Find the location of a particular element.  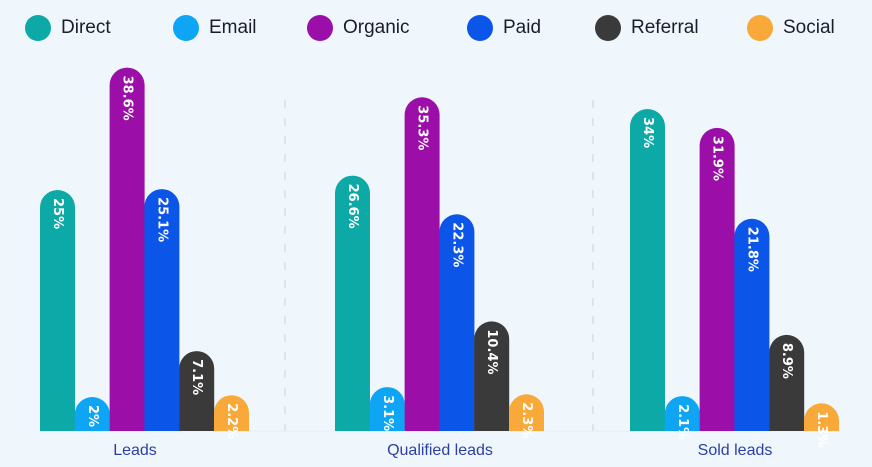

bar-referral-leads is located at coordinates (197, 391).